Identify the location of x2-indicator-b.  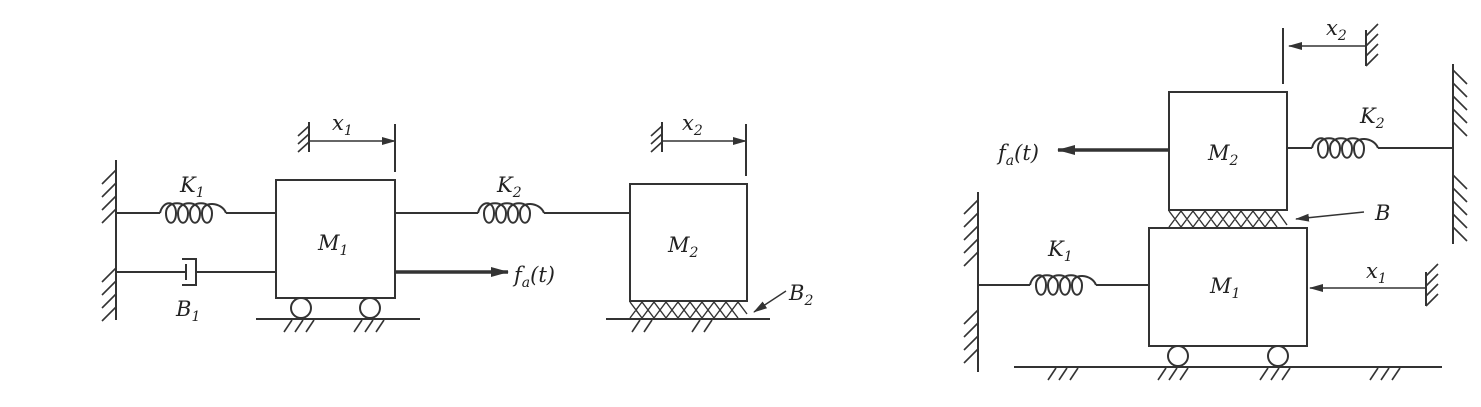
(1330, 53).